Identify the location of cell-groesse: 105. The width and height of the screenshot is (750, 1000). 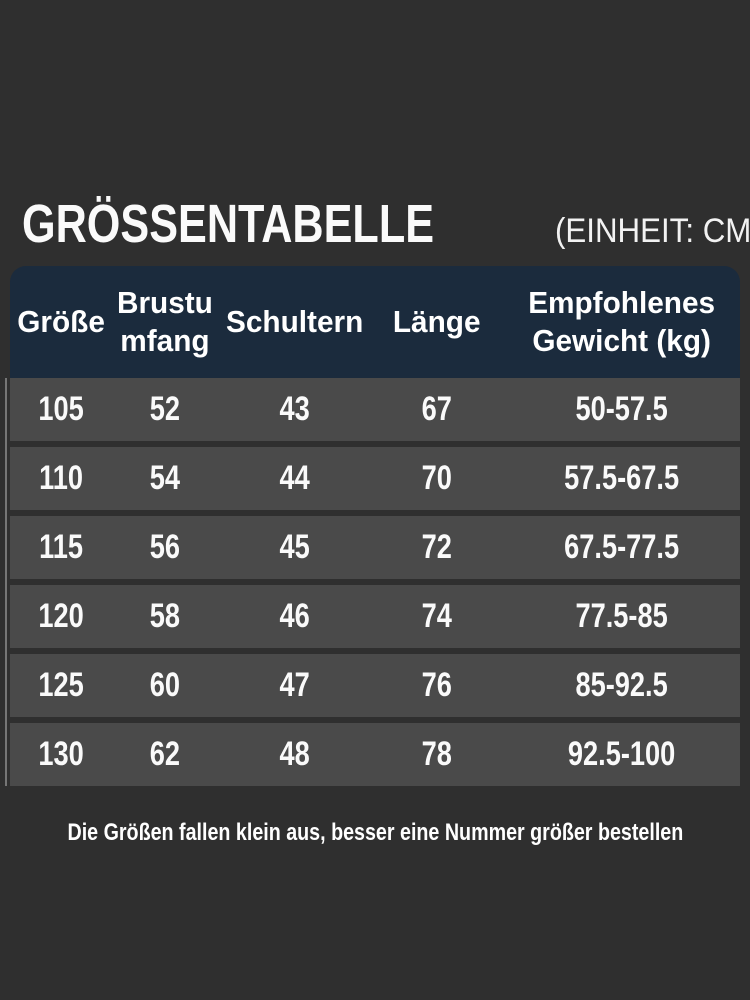
(61, 409).